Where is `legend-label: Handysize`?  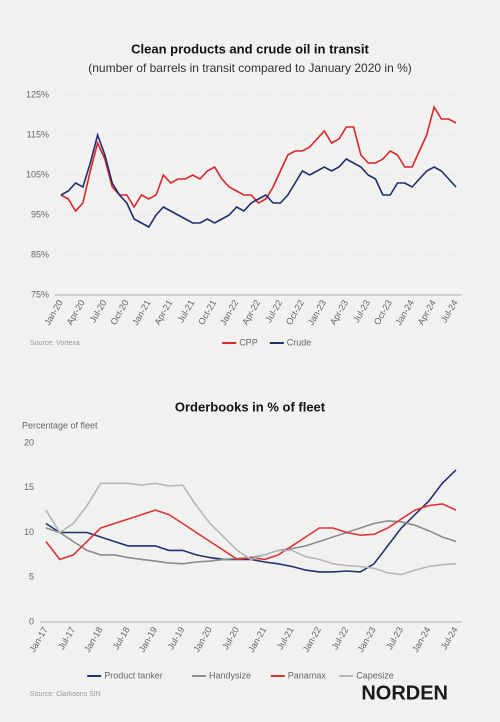
legend-label: Handysize is located at coordinates (230, 675).